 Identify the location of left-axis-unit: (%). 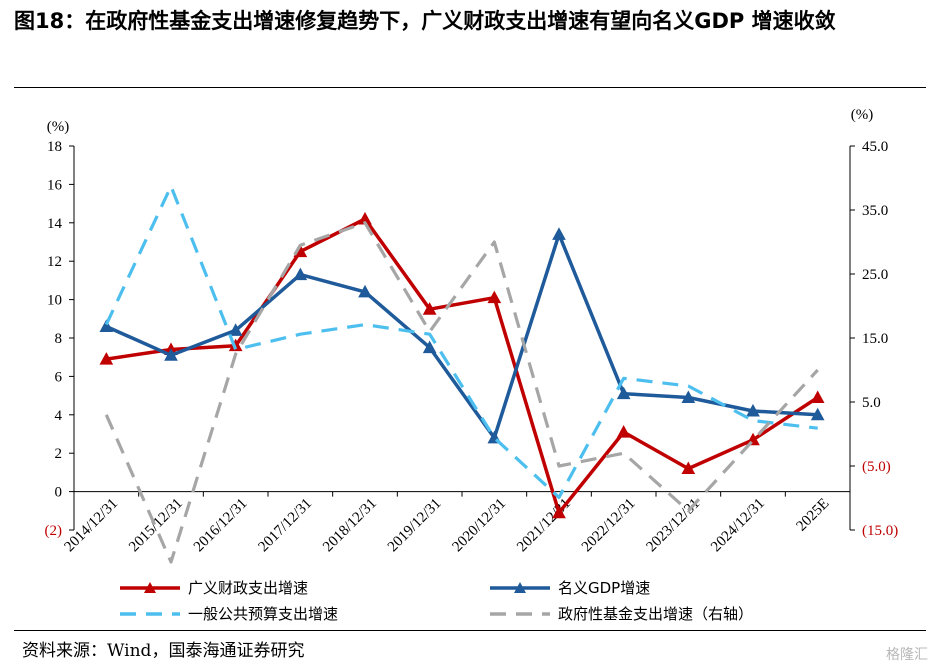
(58, 127).